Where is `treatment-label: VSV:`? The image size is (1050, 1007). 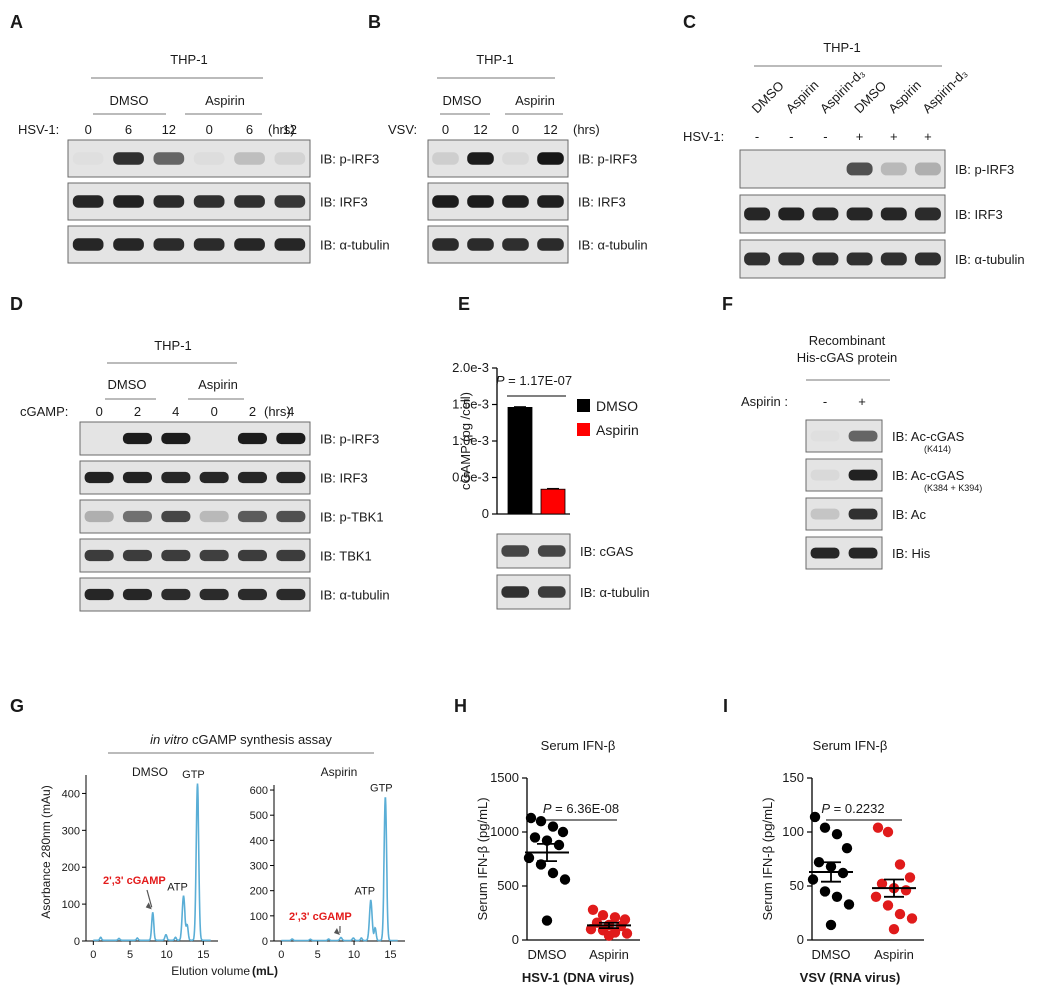 treatment-label: VSV: is located at coordinates (402, 129).